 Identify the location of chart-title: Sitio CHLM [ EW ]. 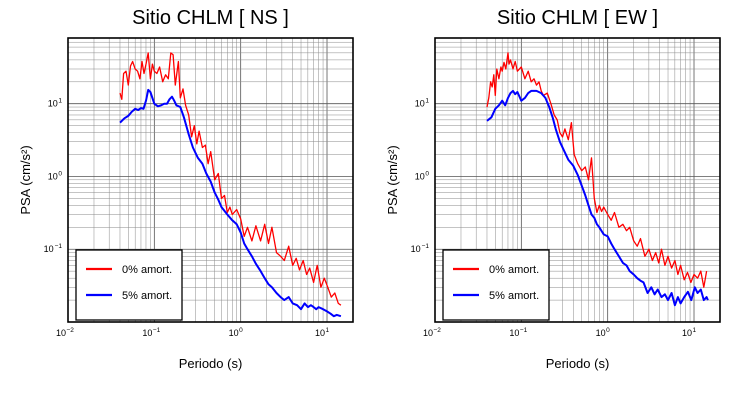
(577, 18).